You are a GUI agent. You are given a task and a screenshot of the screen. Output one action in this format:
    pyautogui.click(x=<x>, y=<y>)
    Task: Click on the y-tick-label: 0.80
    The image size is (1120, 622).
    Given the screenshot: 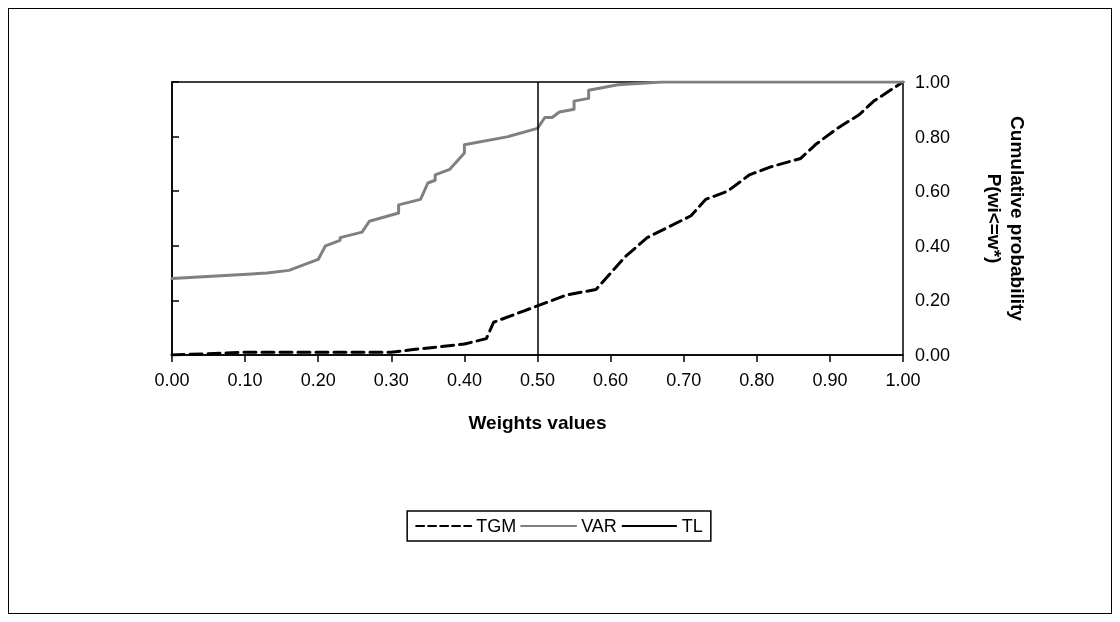 What is the action you would take?
    pyautogui.click(x=933, y=136)
    